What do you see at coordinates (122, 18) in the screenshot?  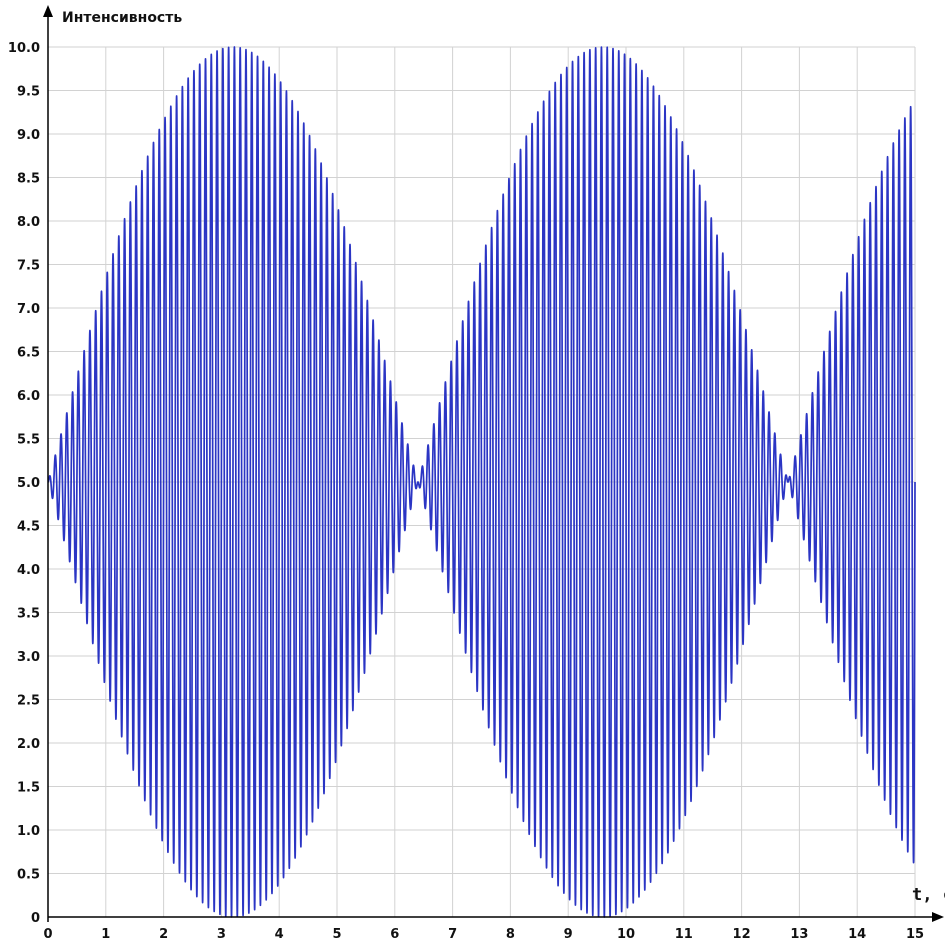 I see `y-axis-title: Интенсивность` at bounding box center [122, 18].